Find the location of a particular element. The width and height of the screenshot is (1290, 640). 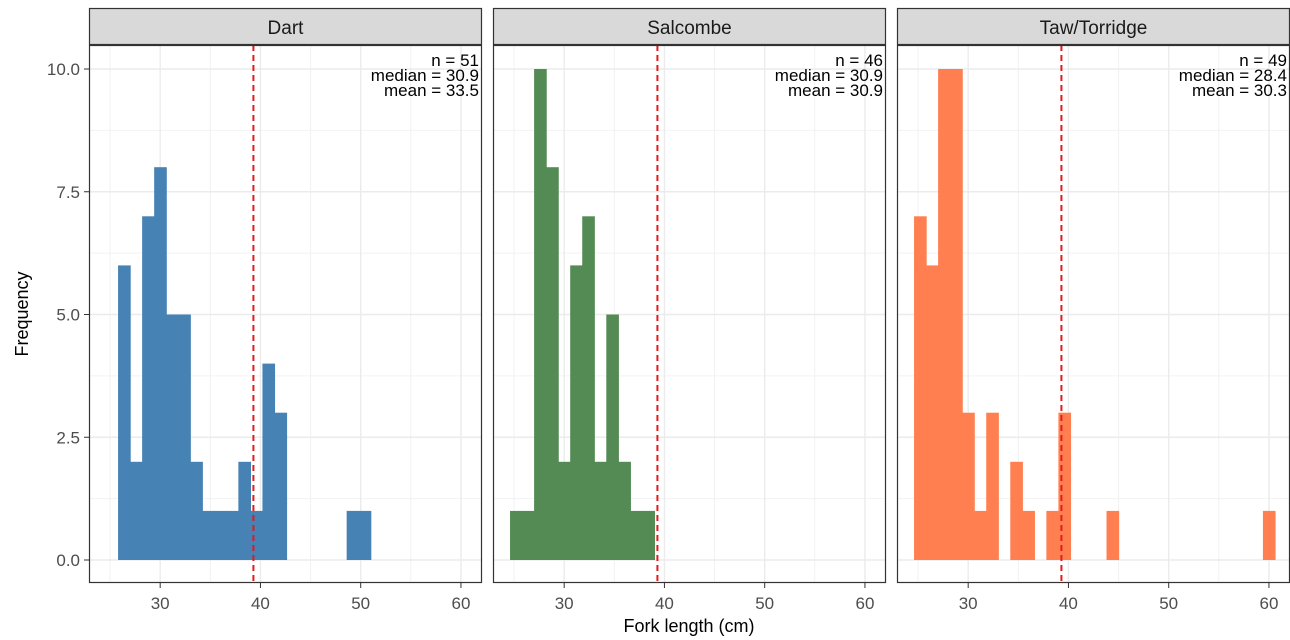

stat-annotation: n = 51 is located at coordinates (455, 60).